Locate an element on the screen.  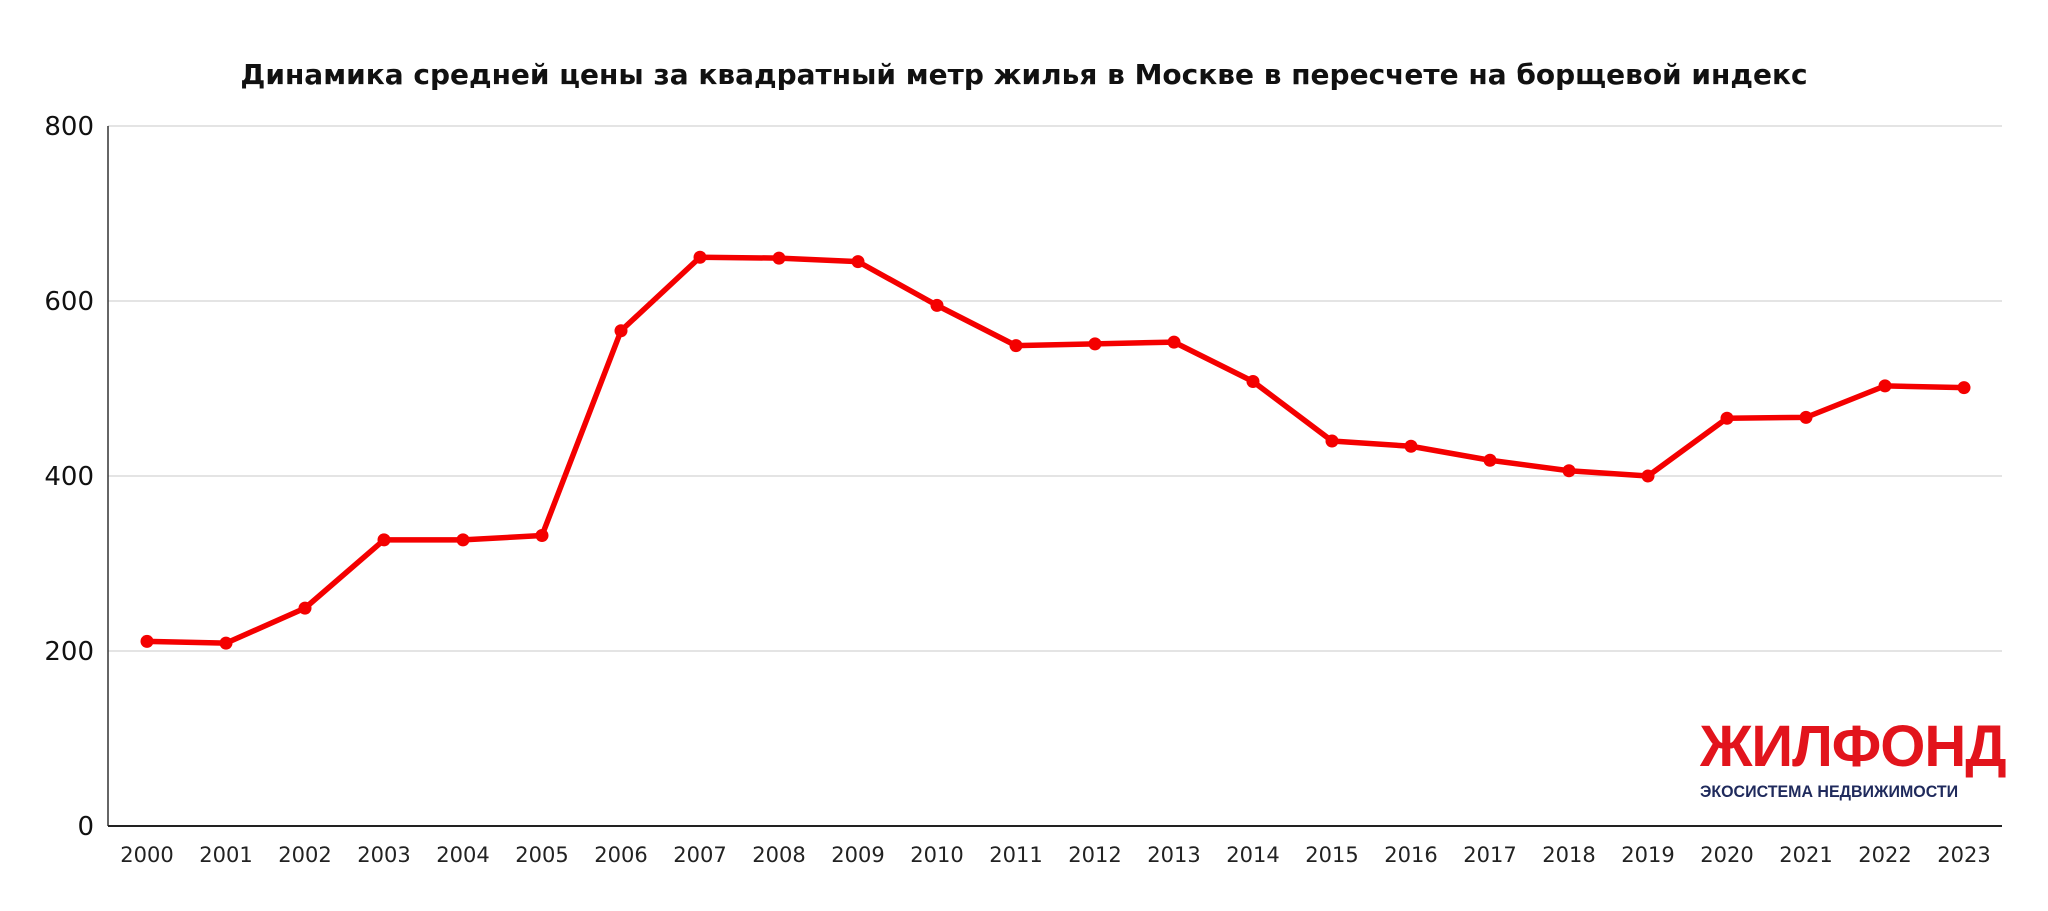
data-point-2002 is located at coordinates (305, 608).